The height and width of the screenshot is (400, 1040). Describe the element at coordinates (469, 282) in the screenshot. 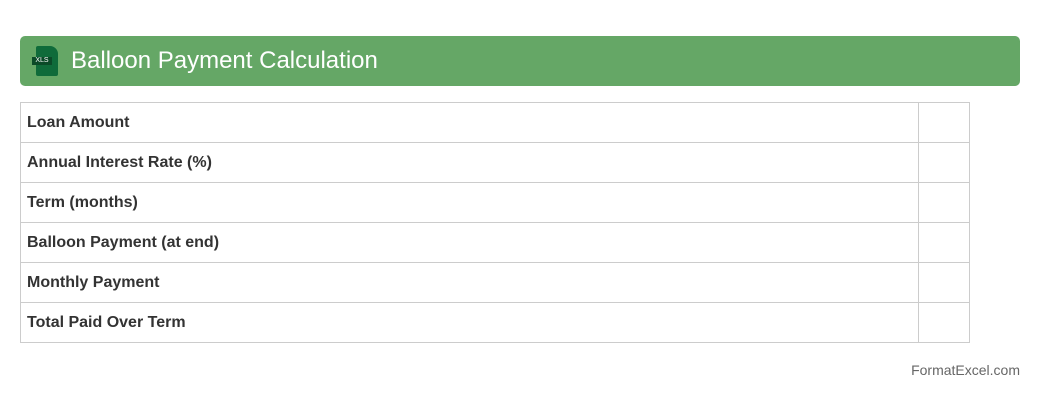

I see `row-label: Monthly Payment` at that location.